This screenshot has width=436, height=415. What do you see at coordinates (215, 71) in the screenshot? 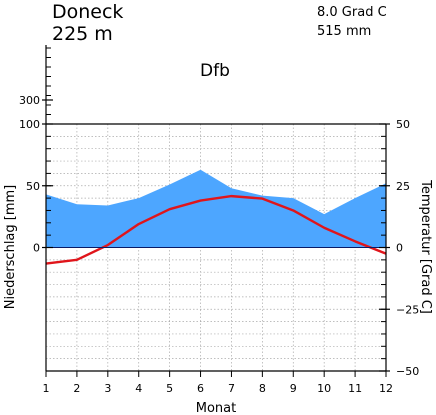
I see `climate-class: Dfb` at bounding box center [215, 71].